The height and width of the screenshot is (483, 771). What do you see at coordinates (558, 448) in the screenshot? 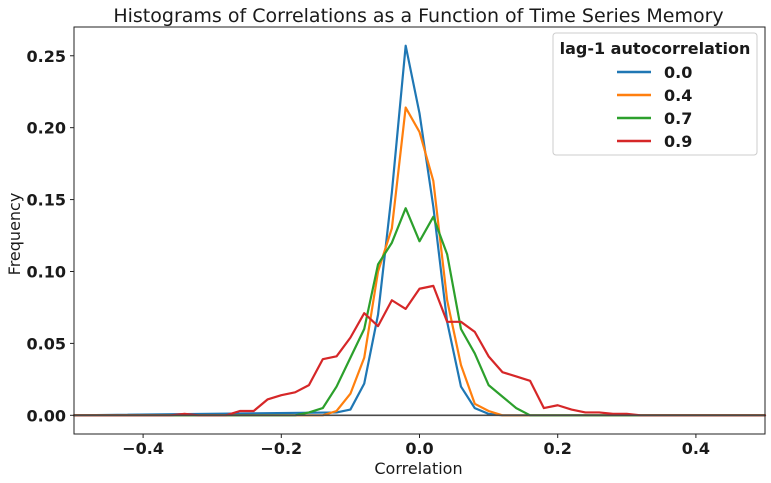
I see `x-tick-label: 0.2` at bounding box center [558, 448].